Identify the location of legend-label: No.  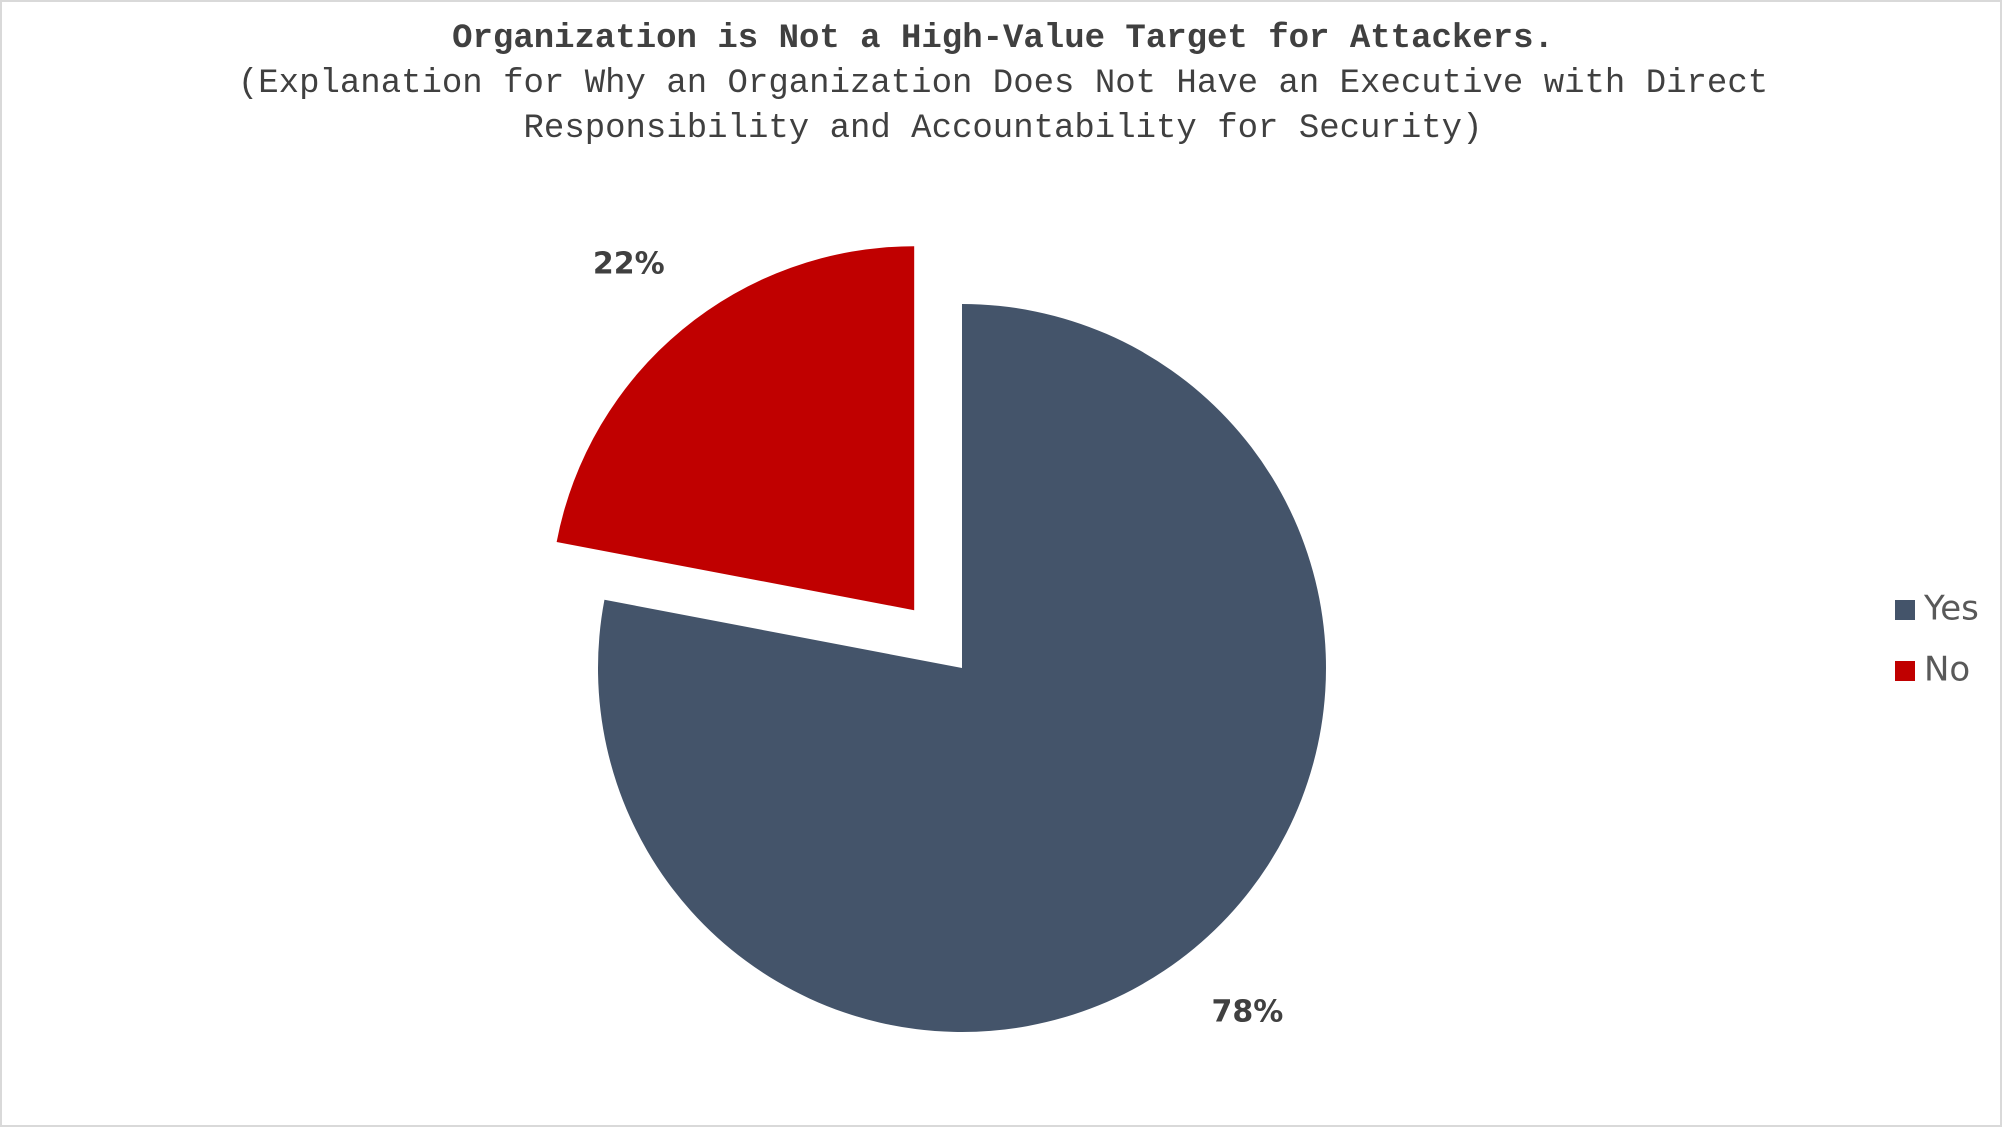
(1947, 670).